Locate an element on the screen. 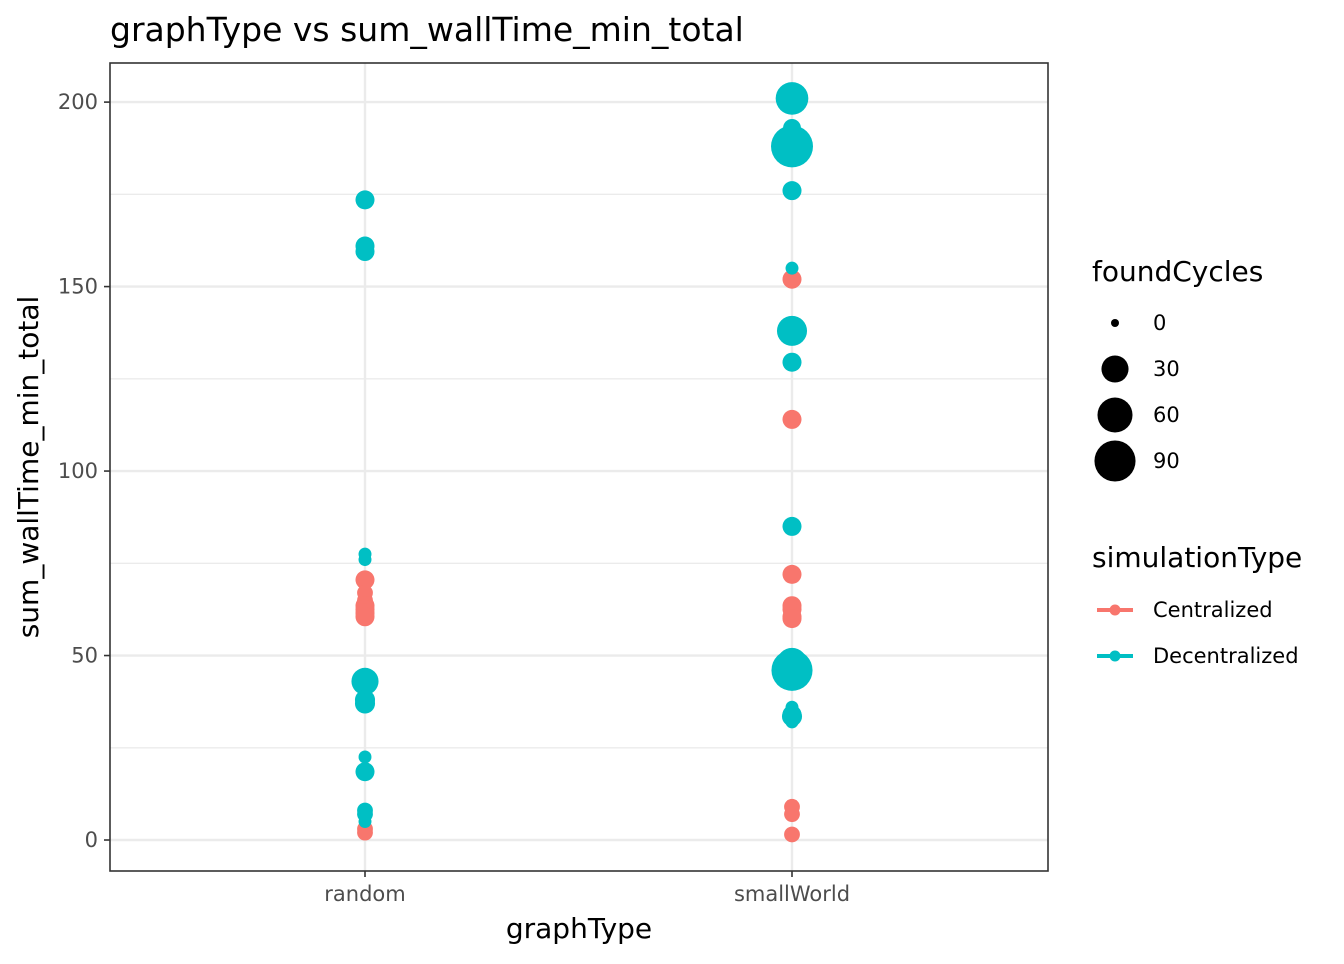 This screenshot has height=964, width=1344. size-legend-label: 30 is located at coordinates (1166, 369).